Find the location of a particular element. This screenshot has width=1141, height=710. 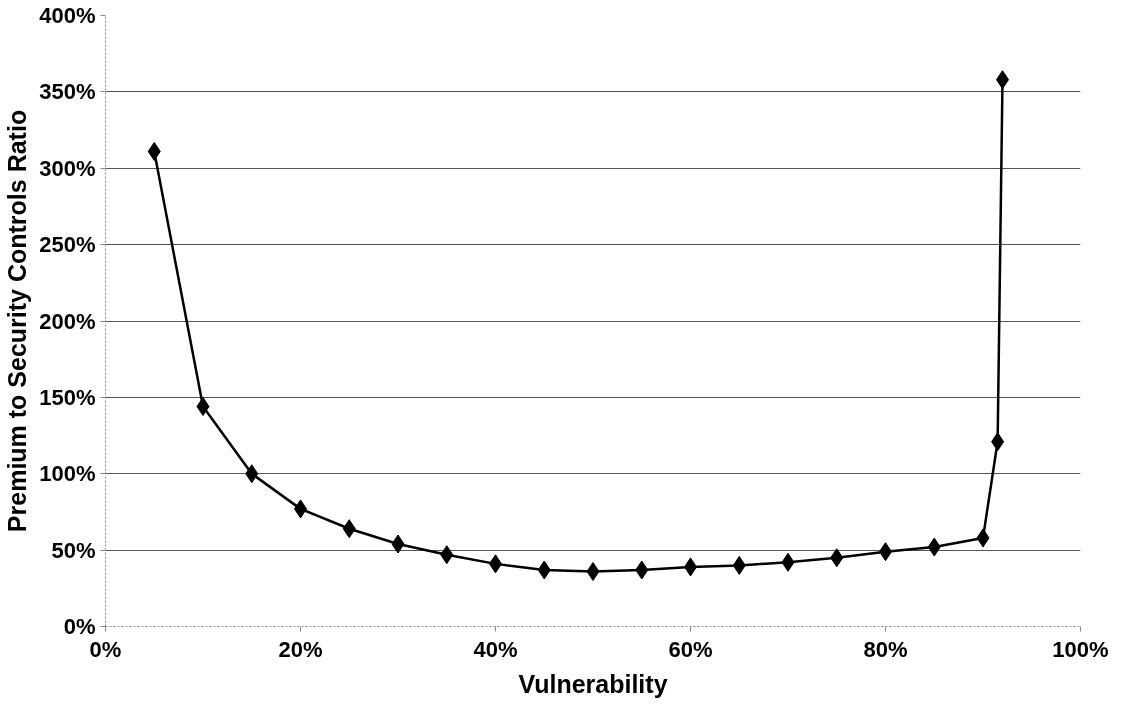

x-tick-label: 20% is located at coordinates (300, 649).